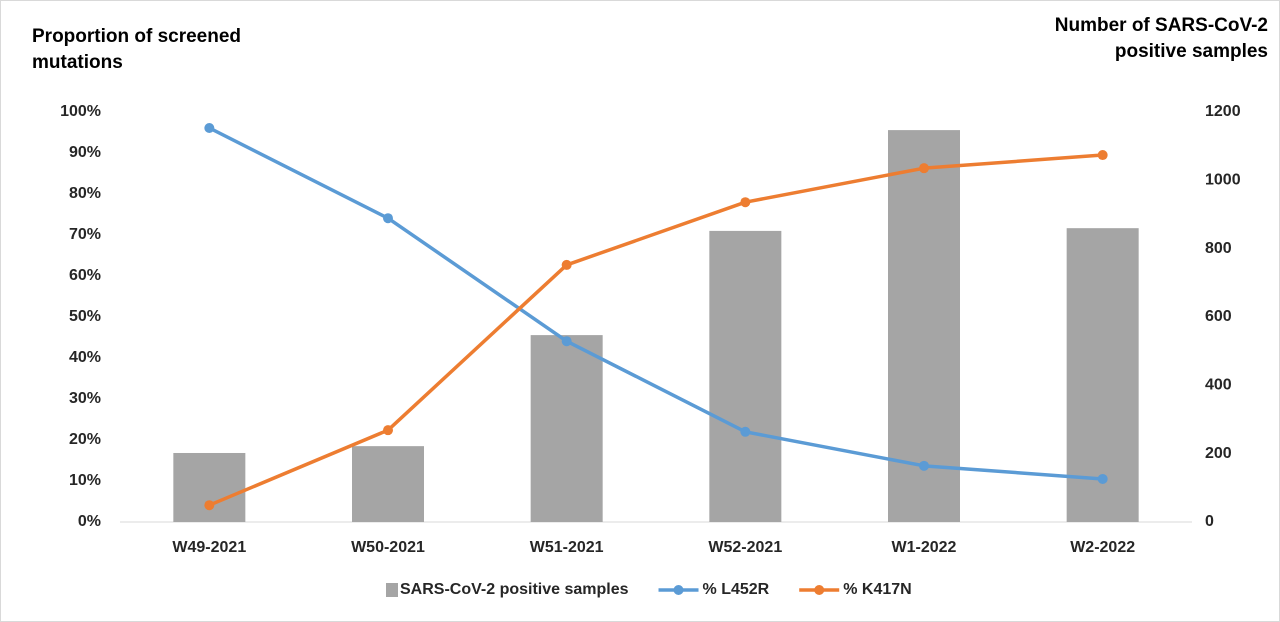 The height and width of the screenshot is (622, 1280). What do you see at coordinates (567, 547) in the screenshot?
I see `x-tick-label: W51-2021` at bounding box center [567, 547].